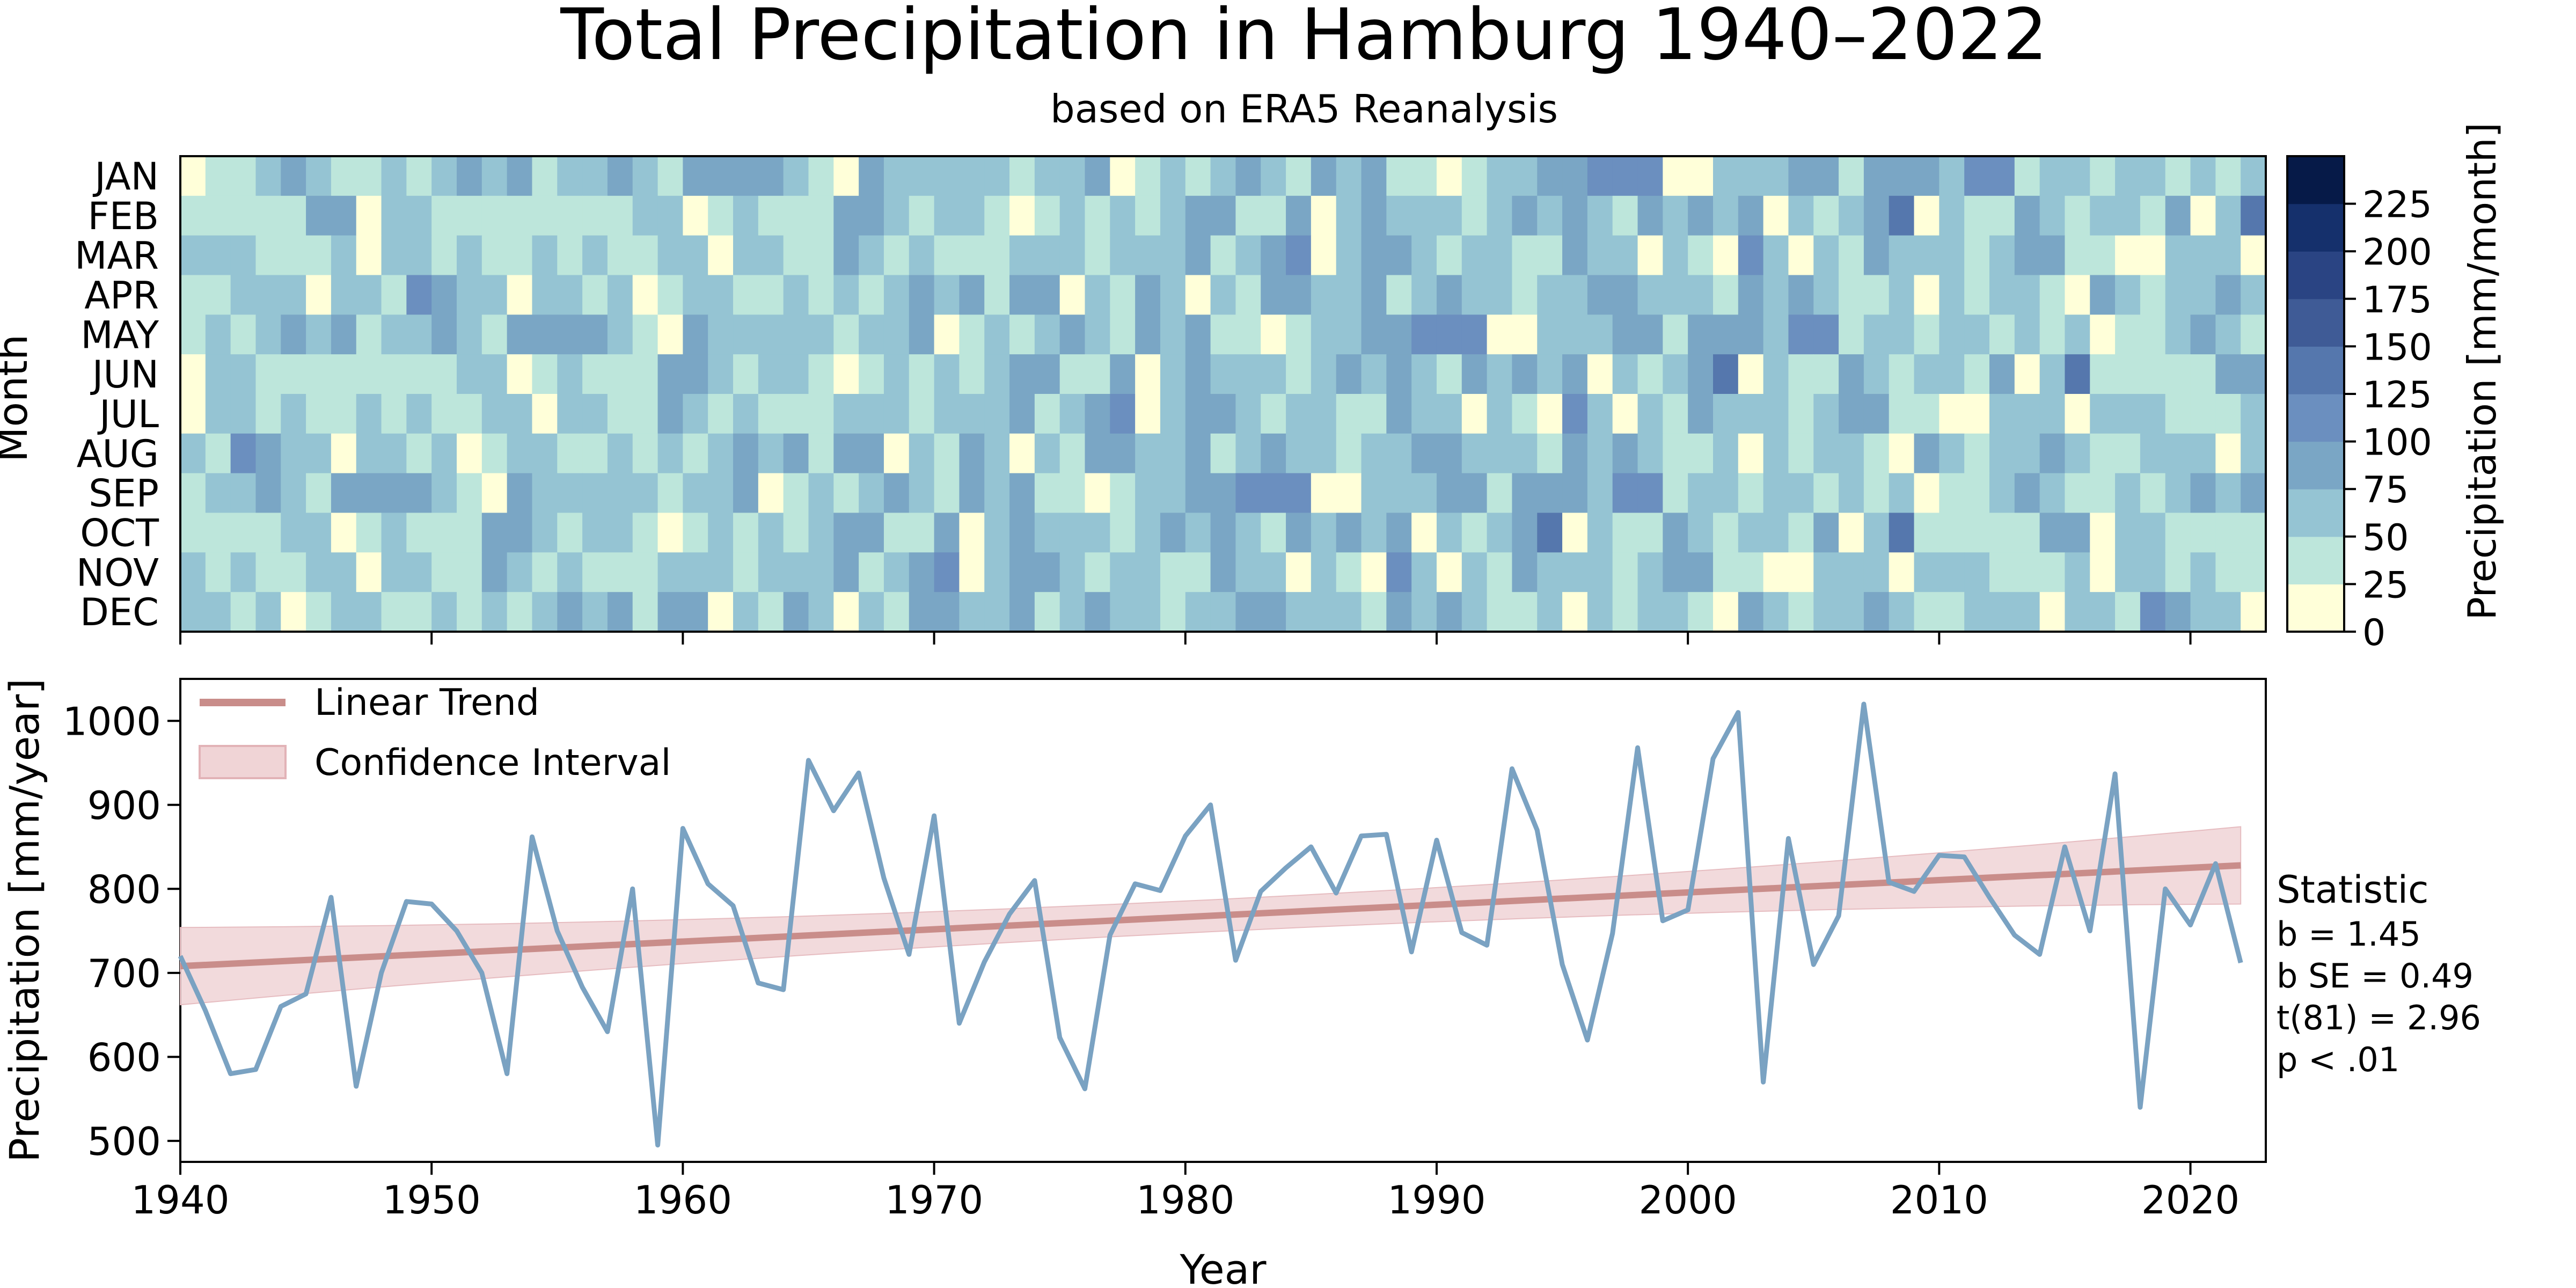  What do you see at coordinates (2397, 252) in the screenshot?
I see `colorbar-tick-label: 200` at bounding box center [2397, 252].